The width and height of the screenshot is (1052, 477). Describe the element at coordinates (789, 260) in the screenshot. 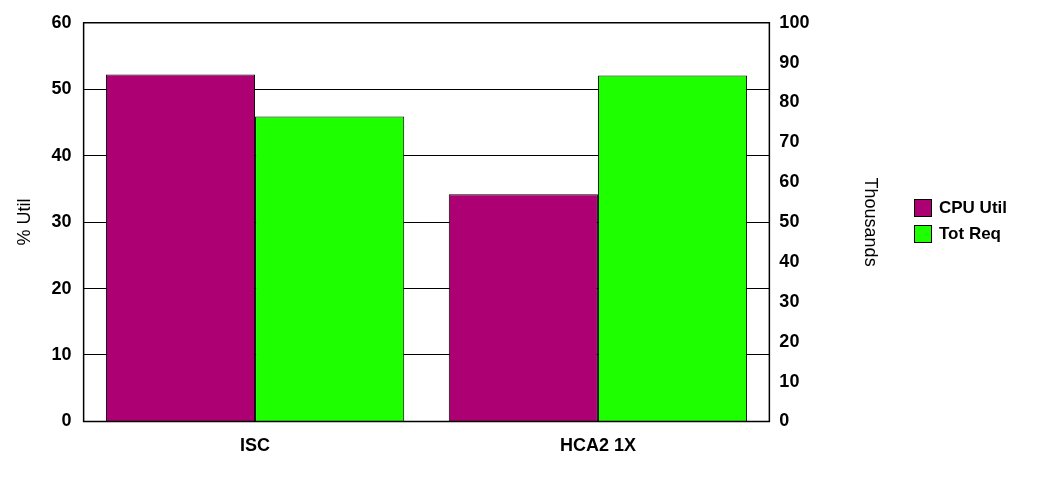

I see `y2-tick-label: 40` at that location.